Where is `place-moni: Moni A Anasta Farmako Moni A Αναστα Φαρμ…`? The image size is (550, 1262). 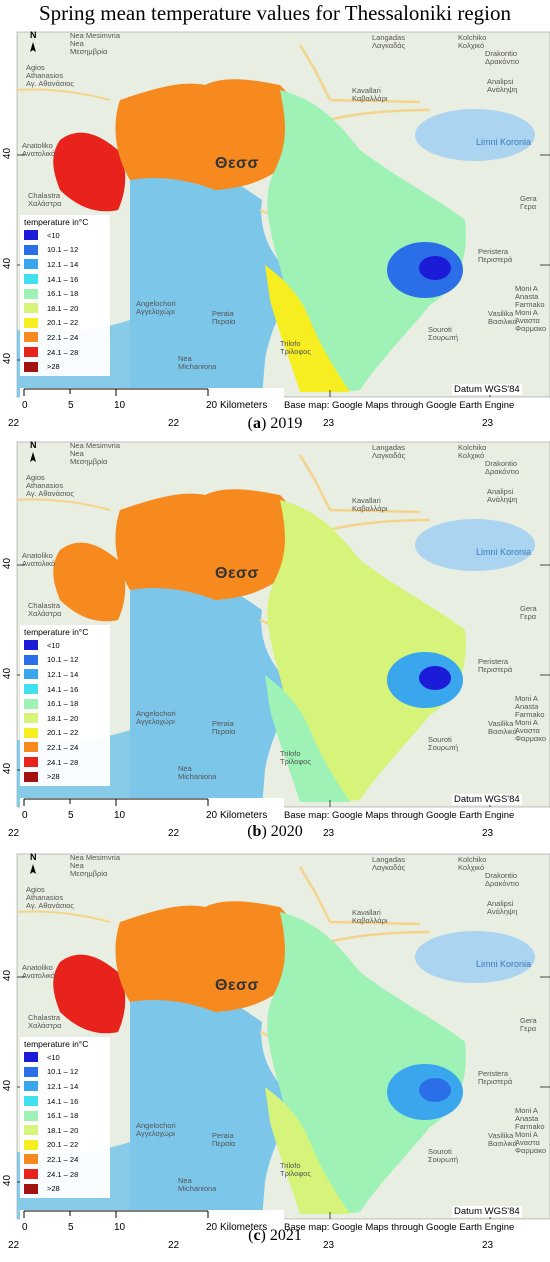 place-moni: Moni A Anasta Farmako Moni A Αναστα Φαρμ… is located at coordinates (531, 1130).